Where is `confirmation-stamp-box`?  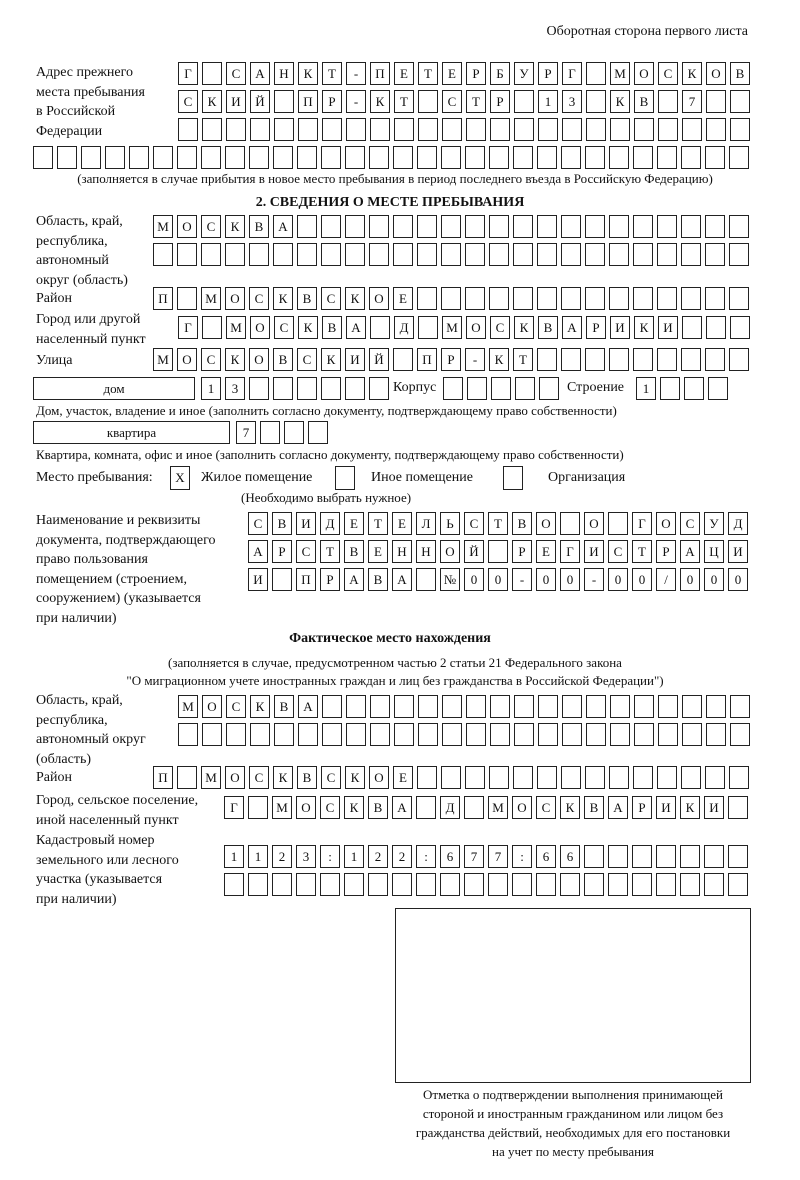 confirmation-stamp-box is located at coordinates (573, 995).